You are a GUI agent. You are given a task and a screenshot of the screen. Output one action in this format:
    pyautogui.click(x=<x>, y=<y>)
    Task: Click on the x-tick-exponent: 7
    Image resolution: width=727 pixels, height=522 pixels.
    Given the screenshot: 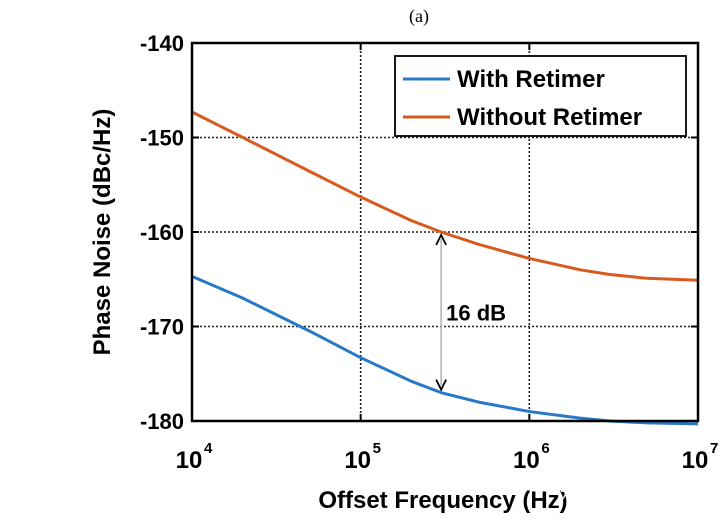 What is the action you would take?
    pyautogui.click(x=714, y=448)
    